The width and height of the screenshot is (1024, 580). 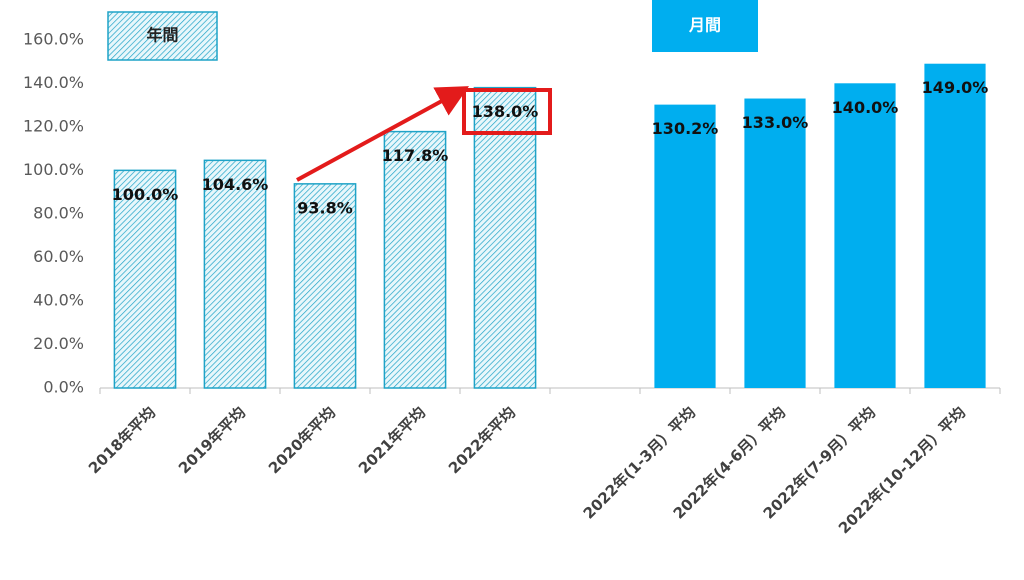 What do you see at coordinates (53, 82) in the screenshot?
I see `y-tick-label: 140.0%` at bounding box center [53, 82].